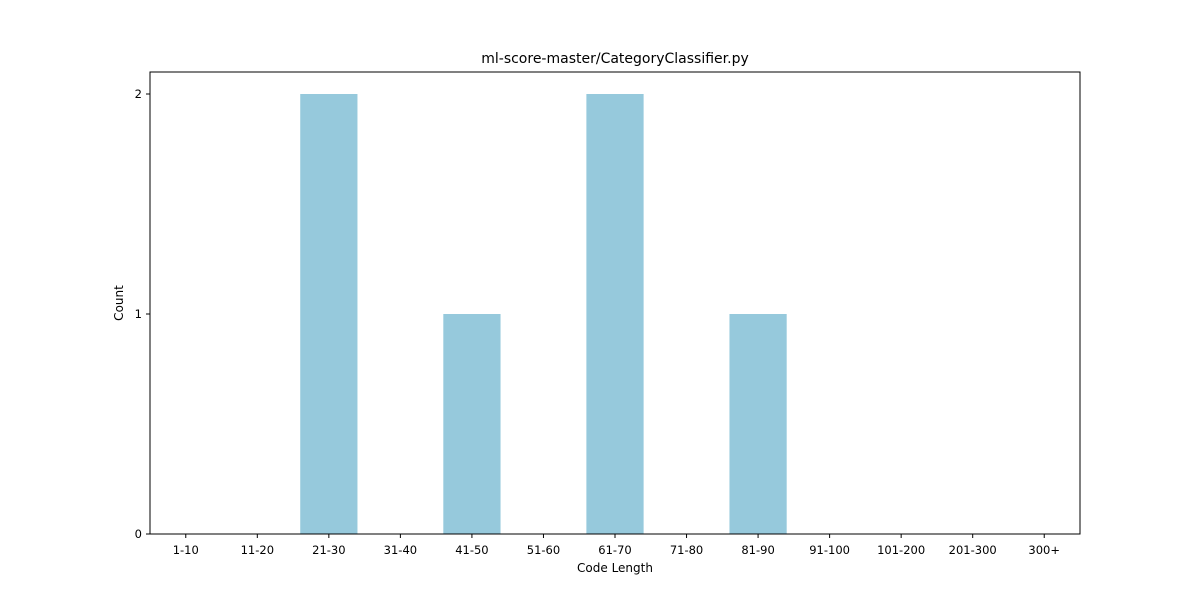 This screenshot has width=1200, height=600. What do you see at coordinates (400, 550) in the screenshot?
I see `x-tick-label: 31-40` at bounding box center [400, 550].